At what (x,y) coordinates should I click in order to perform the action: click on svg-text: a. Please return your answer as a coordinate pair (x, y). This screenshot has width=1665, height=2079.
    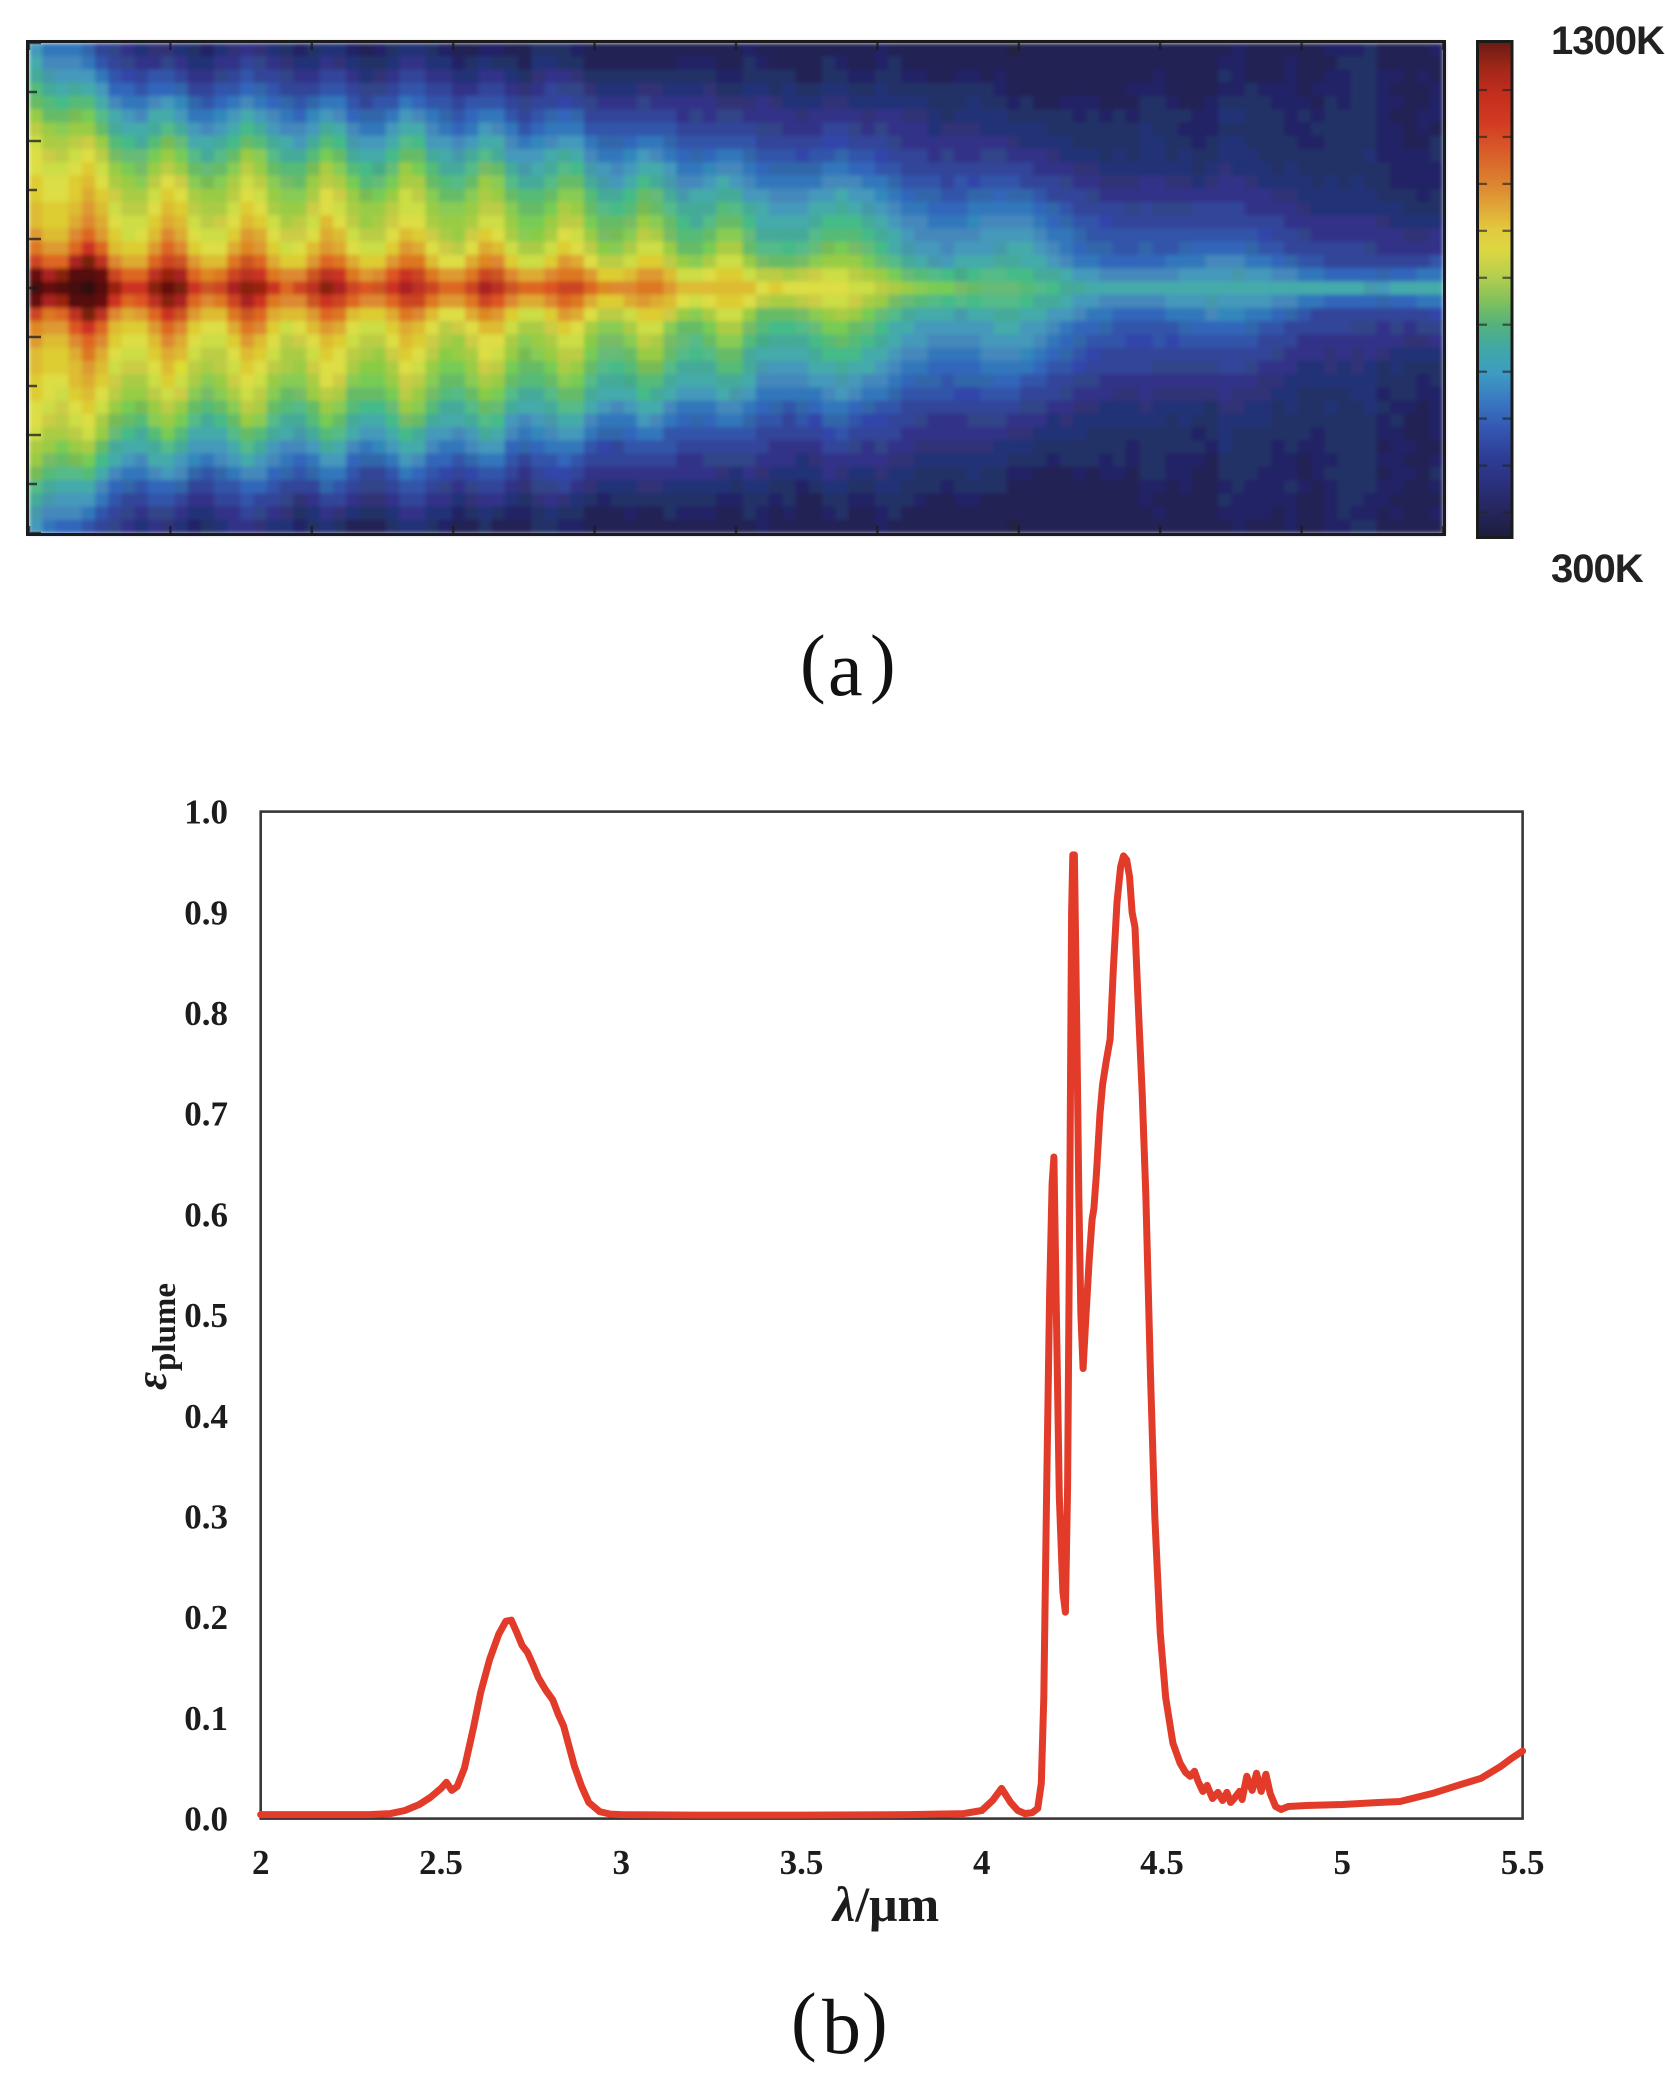
    Looking at the image, I should click on (845, 668).